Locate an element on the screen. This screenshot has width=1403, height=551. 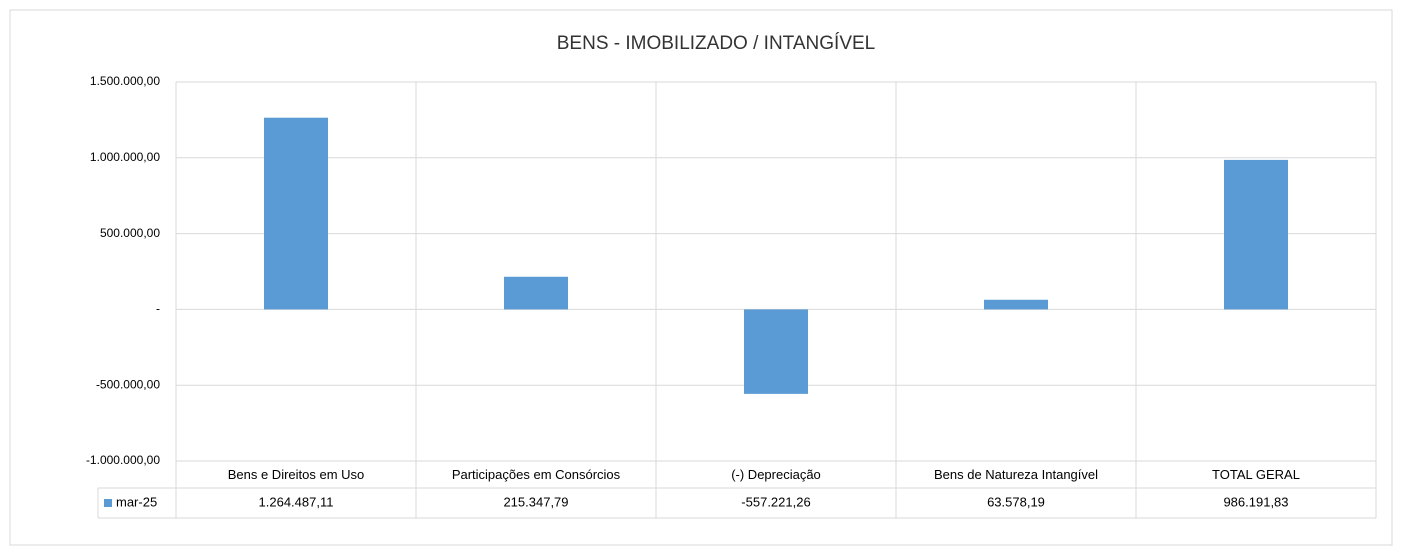
data-table-value: -557.221,26 is located at coordinates (775, 501).